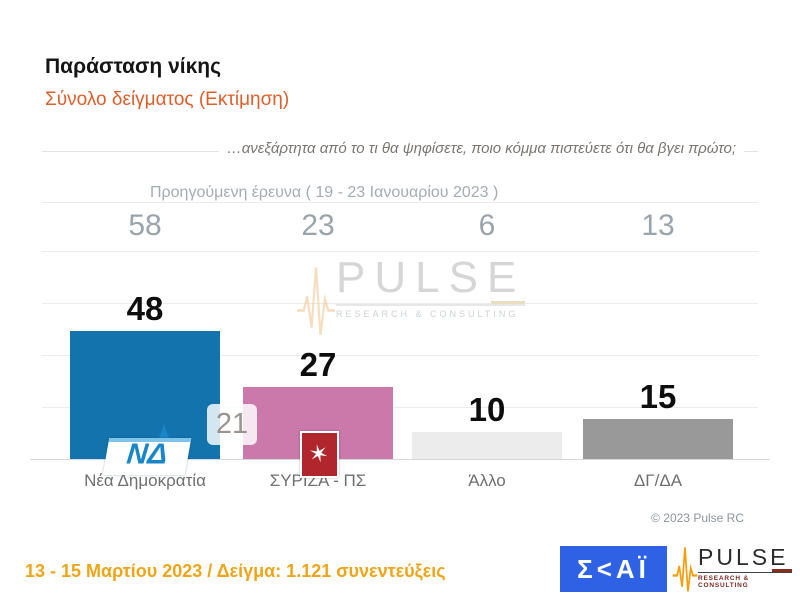  What do you see at coordinates (487, 445) in the screenshot?
I see `bar-other` at bounding box center [487, 445].